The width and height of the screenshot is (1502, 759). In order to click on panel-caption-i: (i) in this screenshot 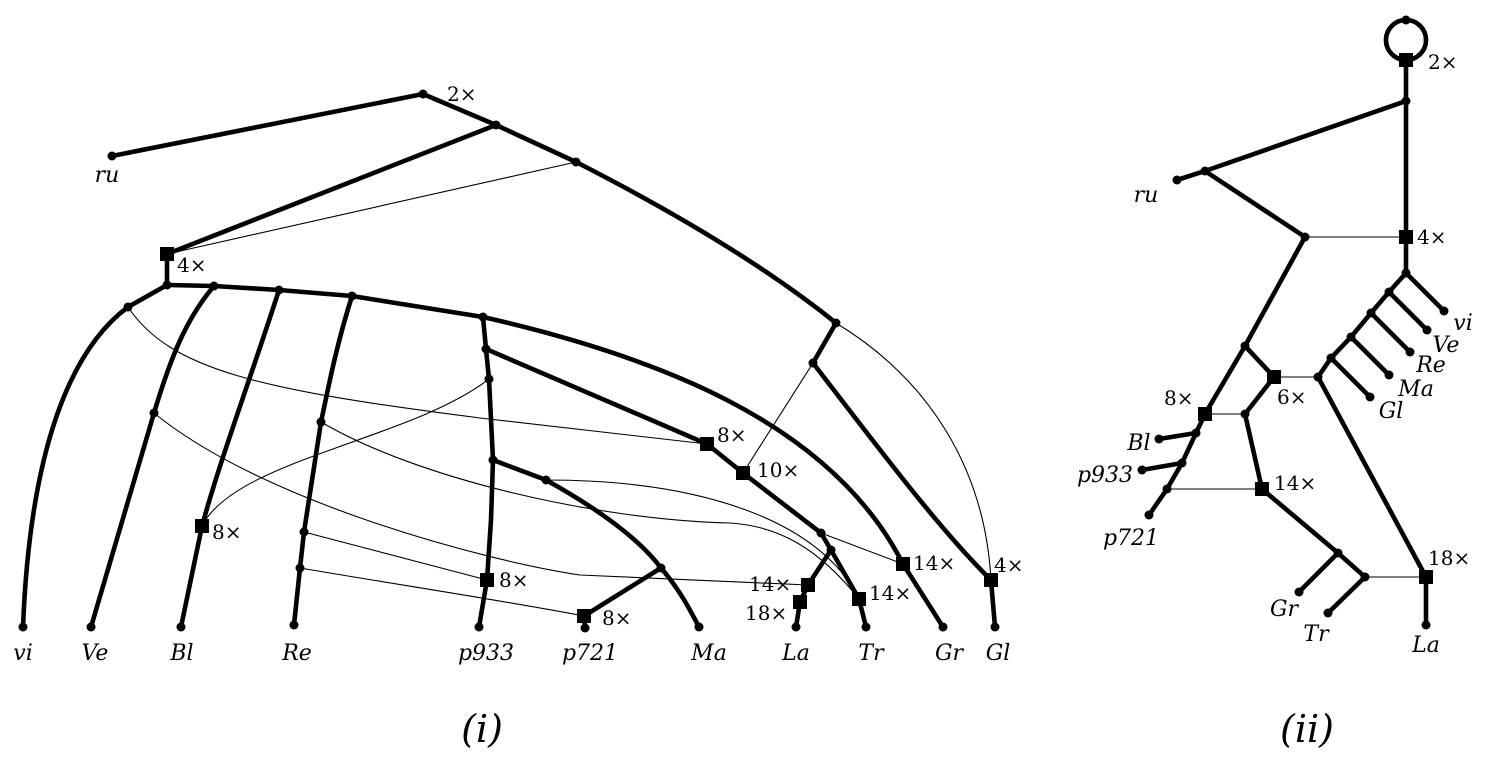, I will do `click(482, 729)`.